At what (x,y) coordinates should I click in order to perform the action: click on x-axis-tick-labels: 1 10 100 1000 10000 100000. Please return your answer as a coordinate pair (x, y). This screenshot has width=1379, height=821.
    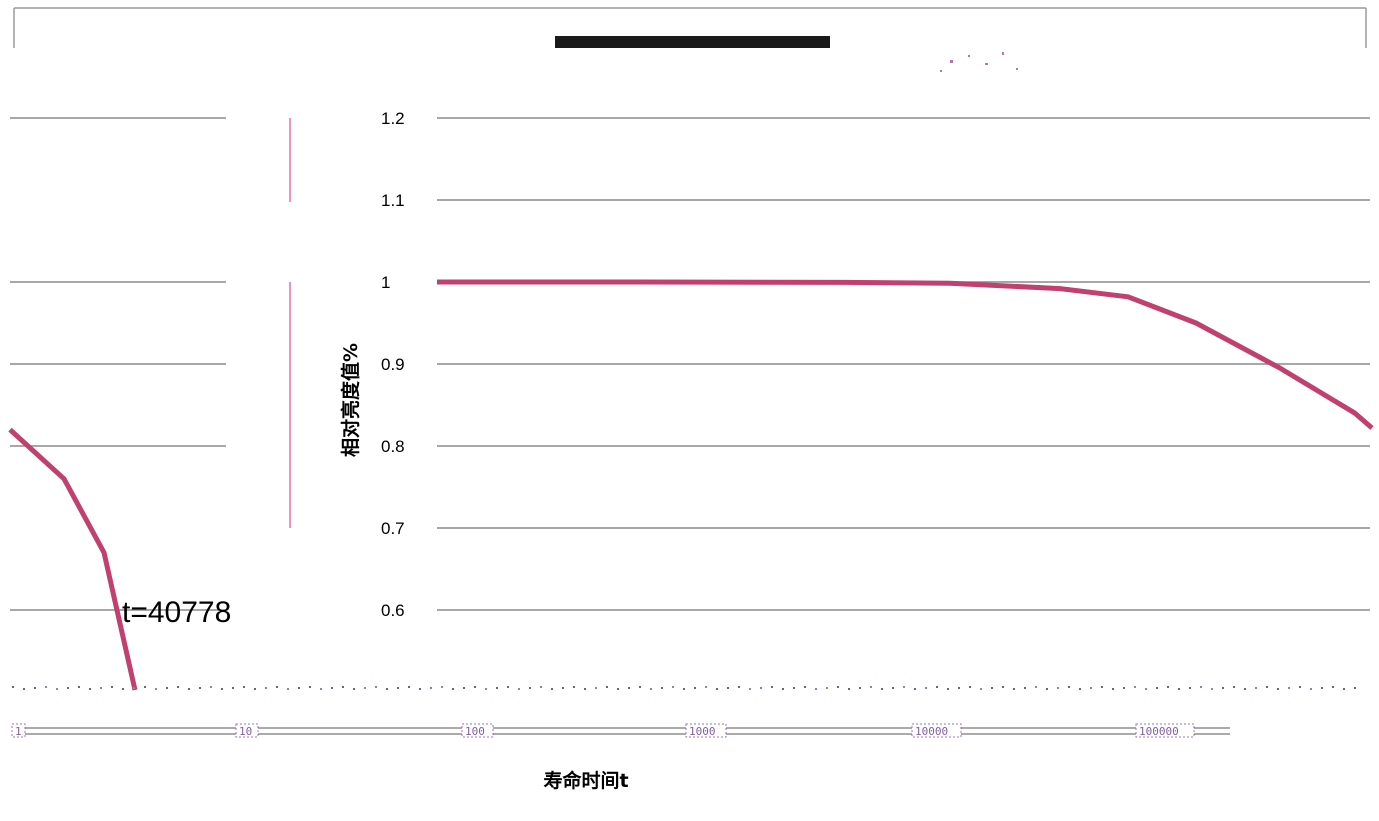
    Looking at the image, I should click on (620, 730).